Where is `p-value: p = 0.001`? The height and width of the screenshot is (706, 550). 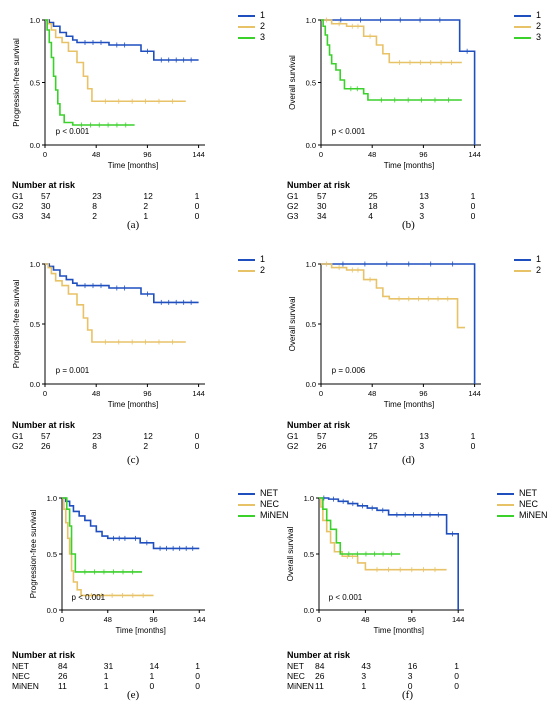
p-value: p = 0.001 is located at coordinates (73, 370).